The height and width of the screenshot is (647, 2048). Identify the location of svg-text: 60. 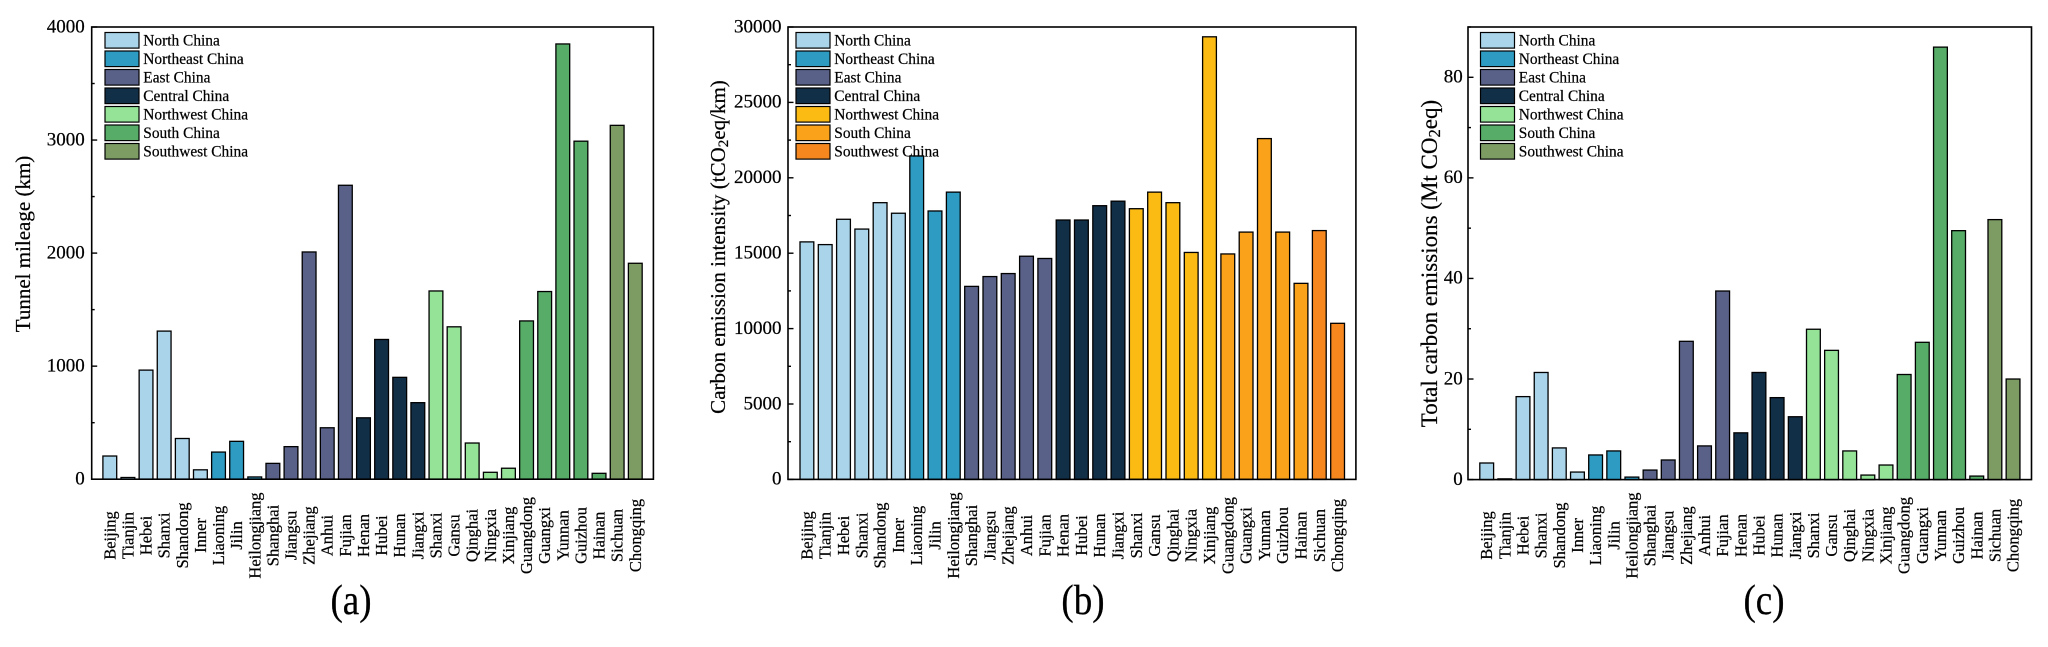
(1453, 177).